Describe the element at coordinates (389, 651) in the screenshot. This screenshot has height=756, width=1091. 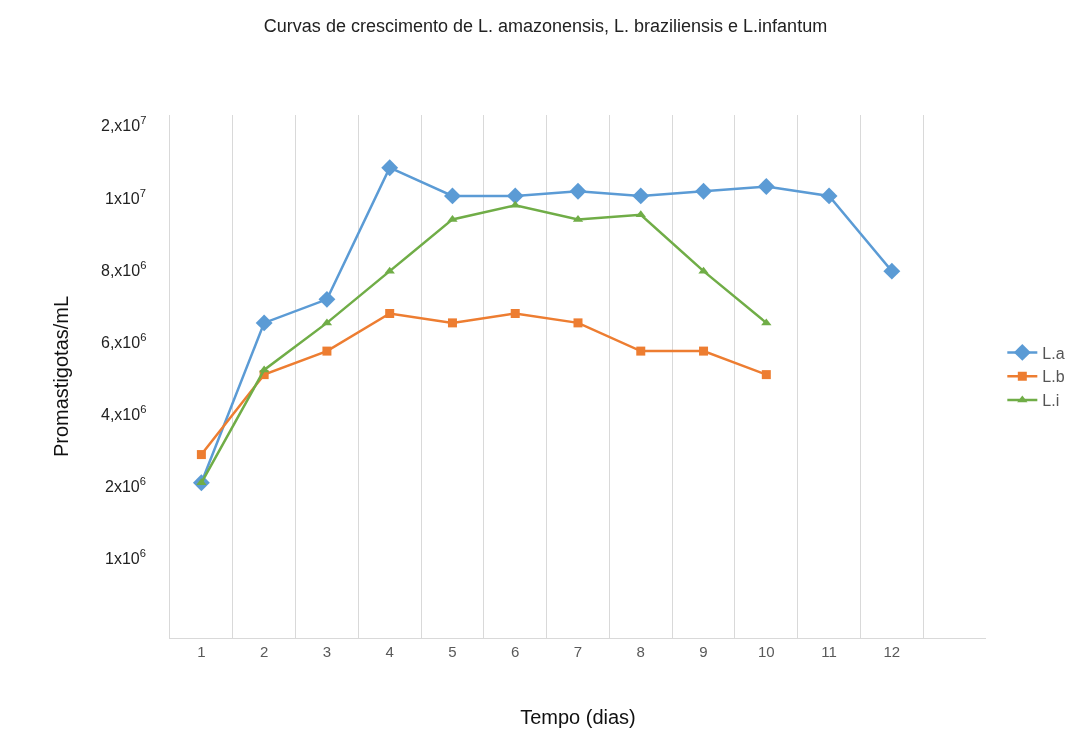
I see `x-tick-label: 4` at that location.